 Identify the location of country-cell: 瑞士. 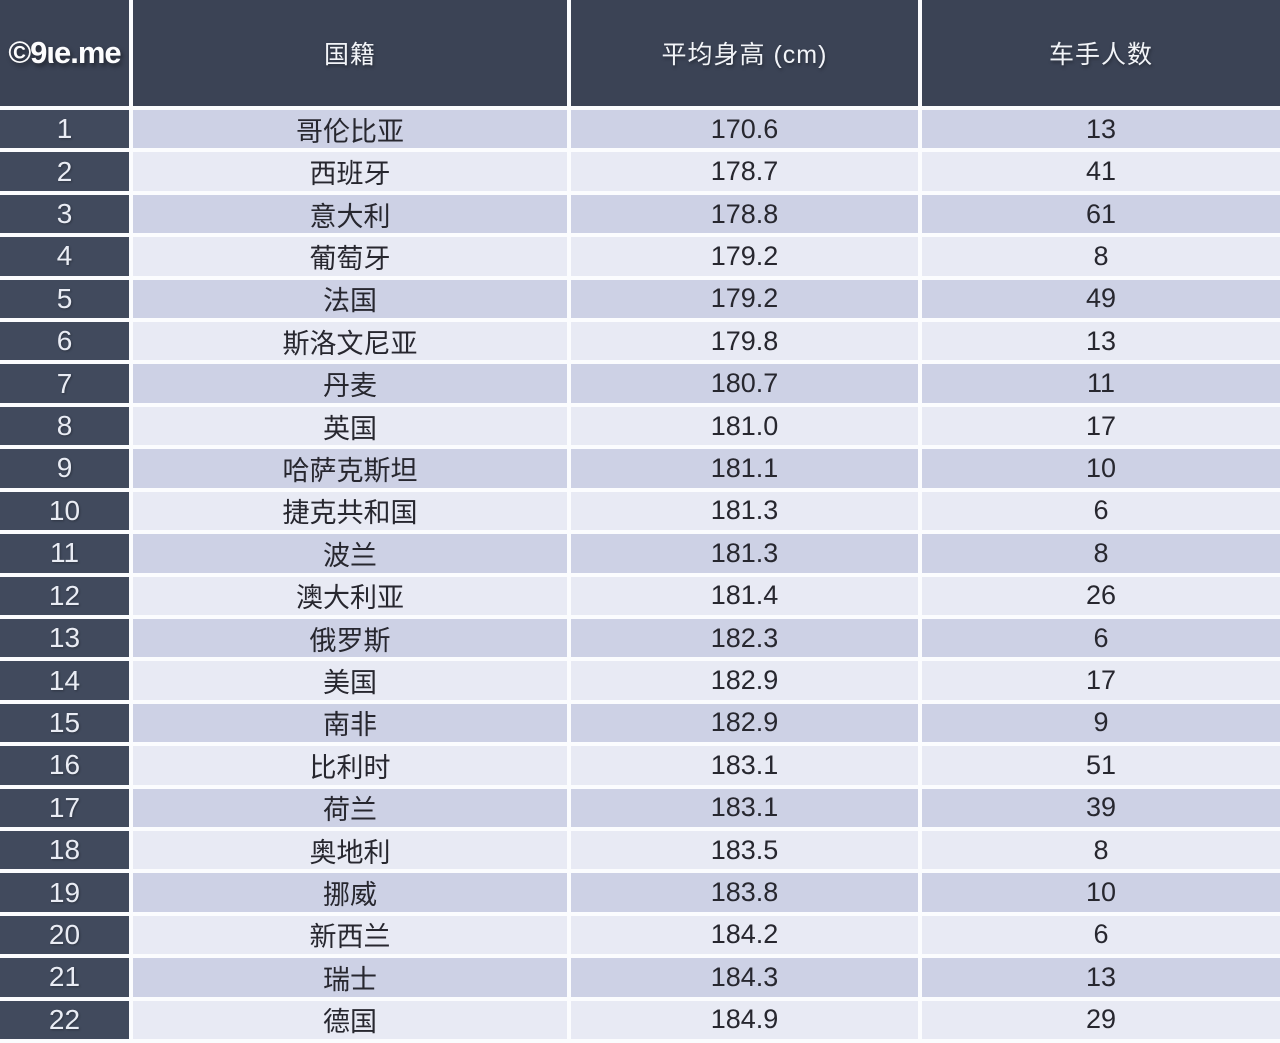
(350, 977).